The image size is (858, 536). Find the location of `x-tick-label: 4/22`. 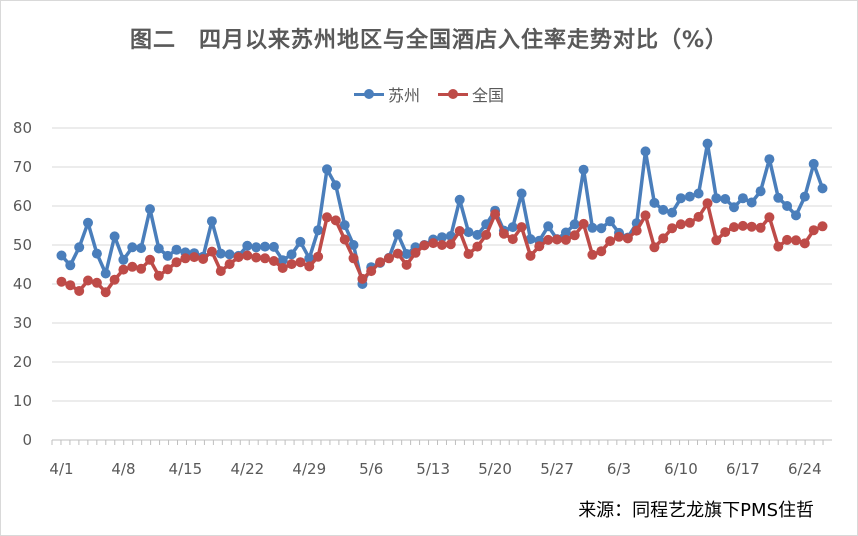

x-tick-label: 4/22 is located at coordinates (247, 469).